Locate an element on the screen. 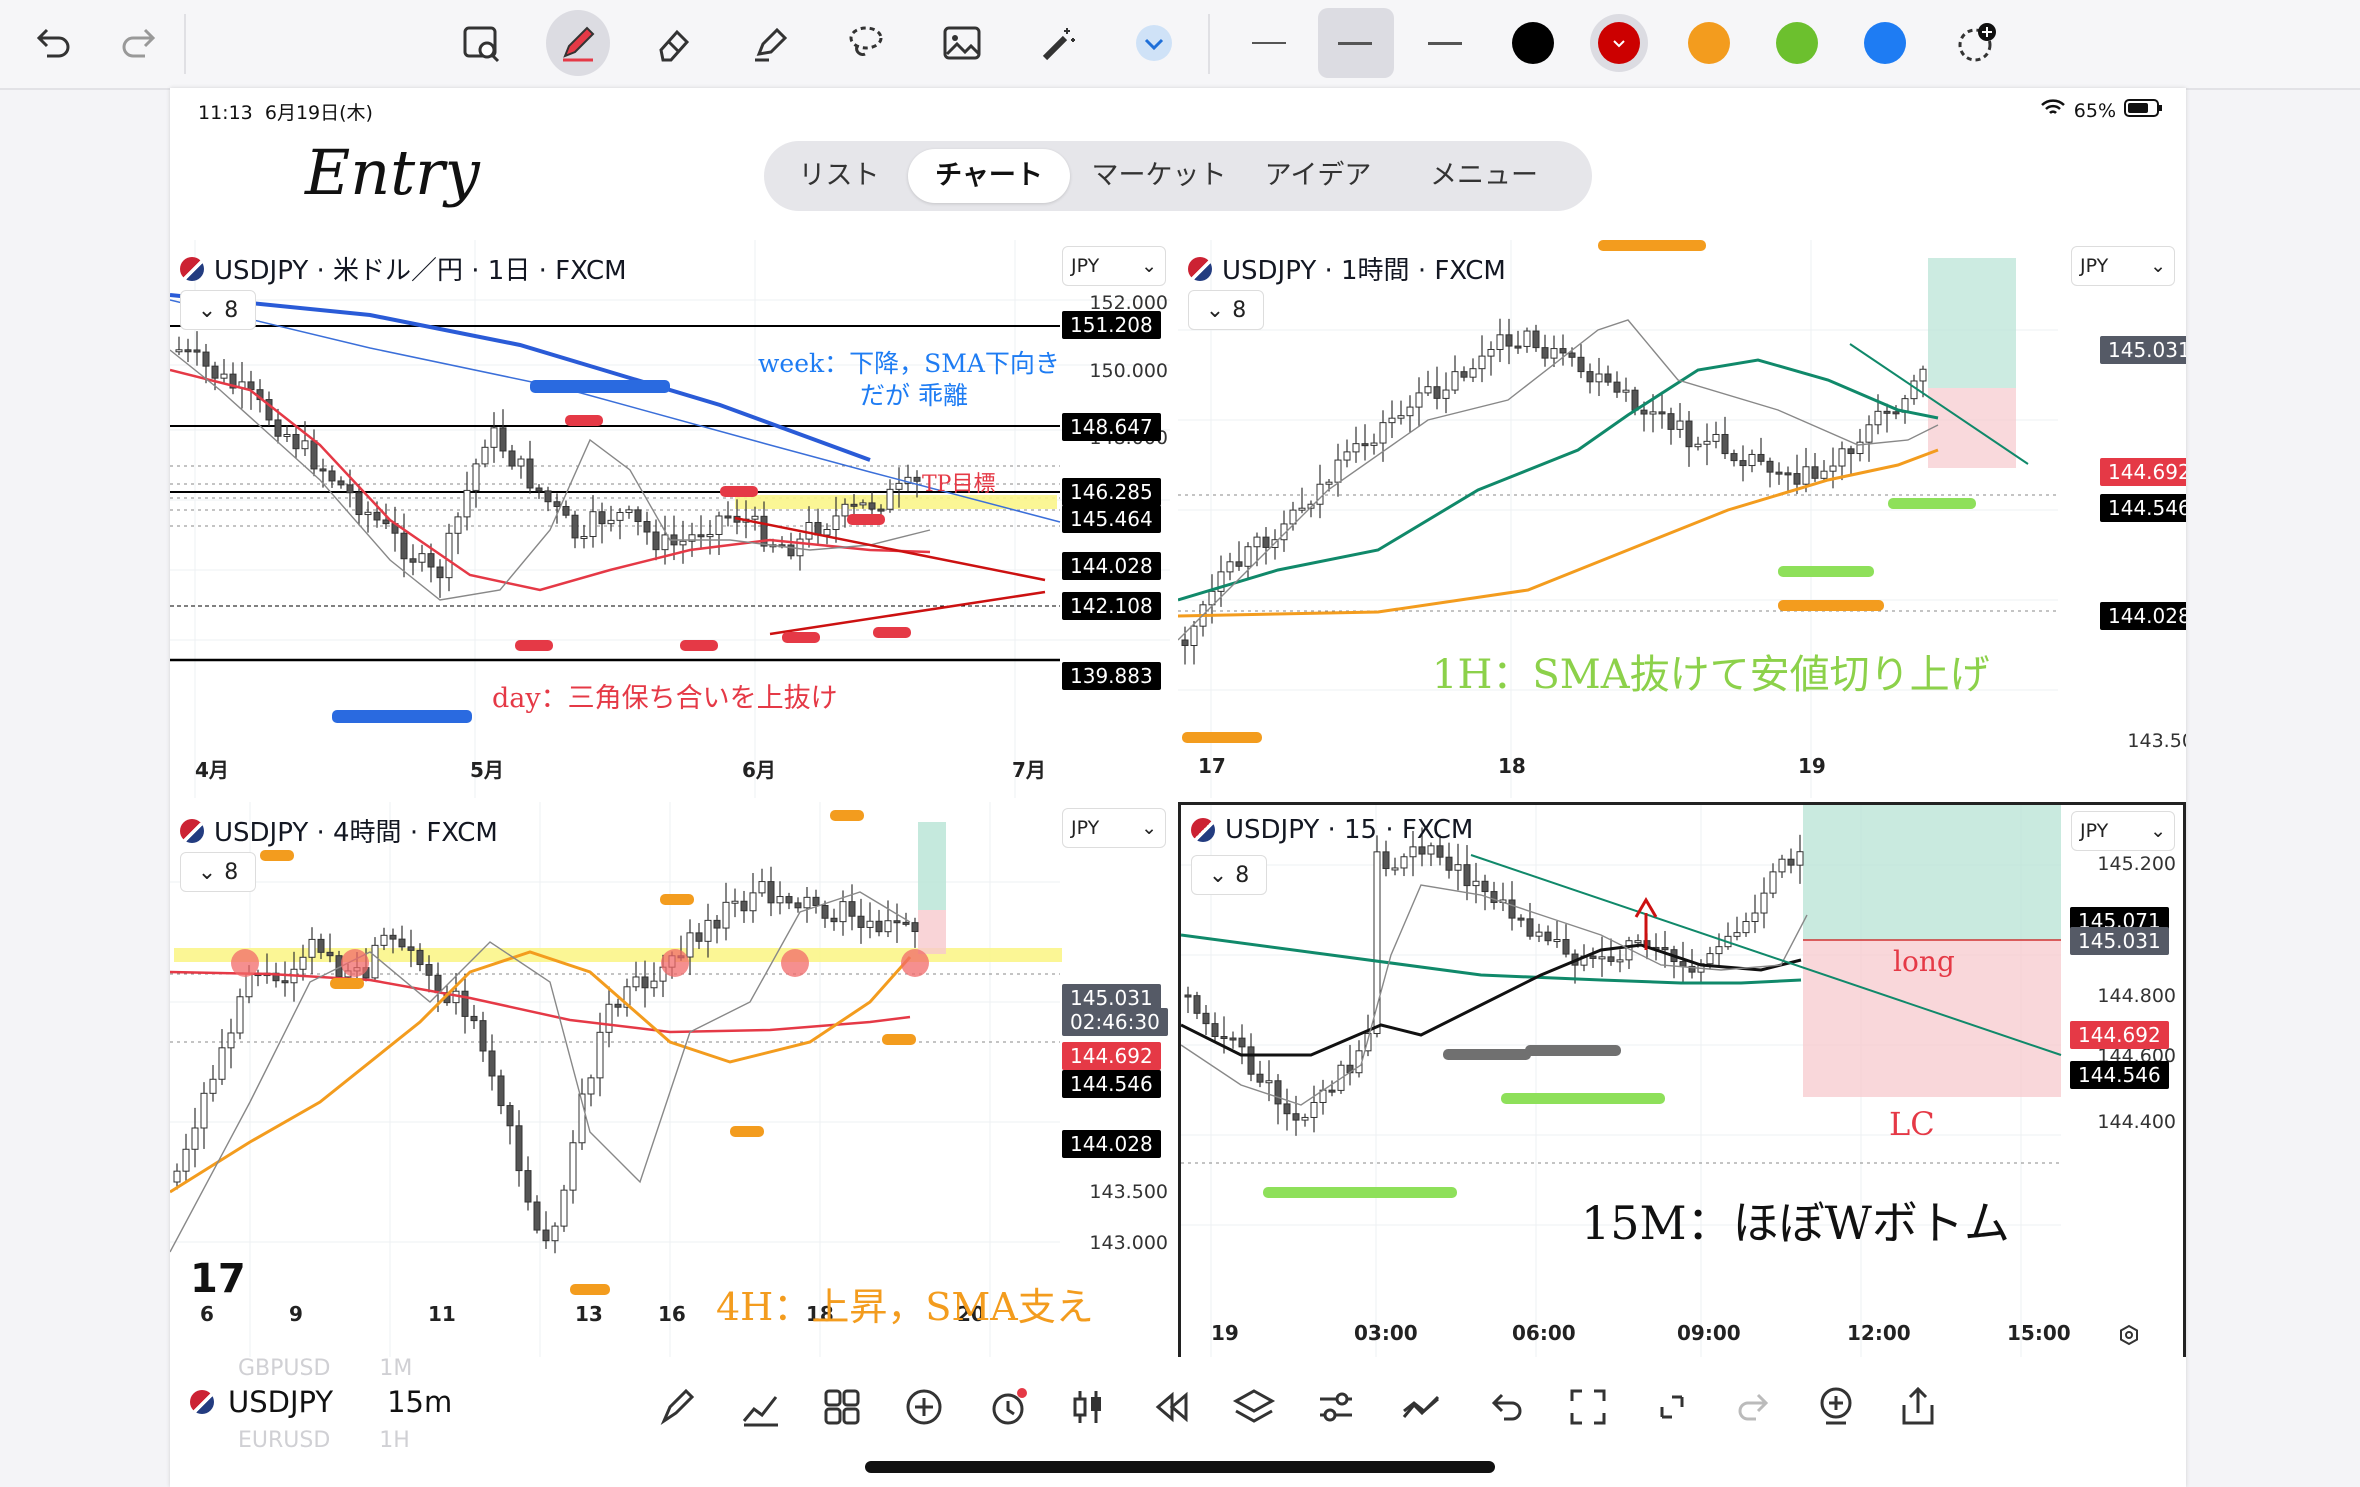 The image size is (2360, 1487). eraser-icon is located at coordinates (674, 43).